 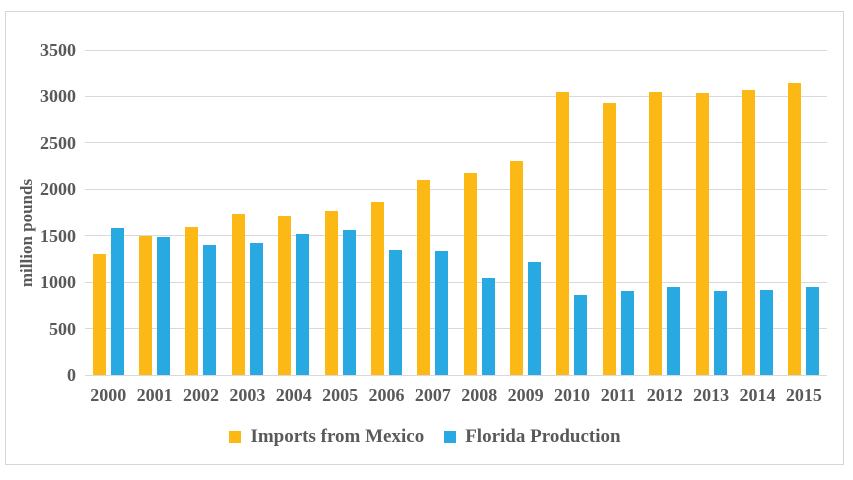 I want to click on bar-imports-from-mexico-2004, so click(x=285, y=295).